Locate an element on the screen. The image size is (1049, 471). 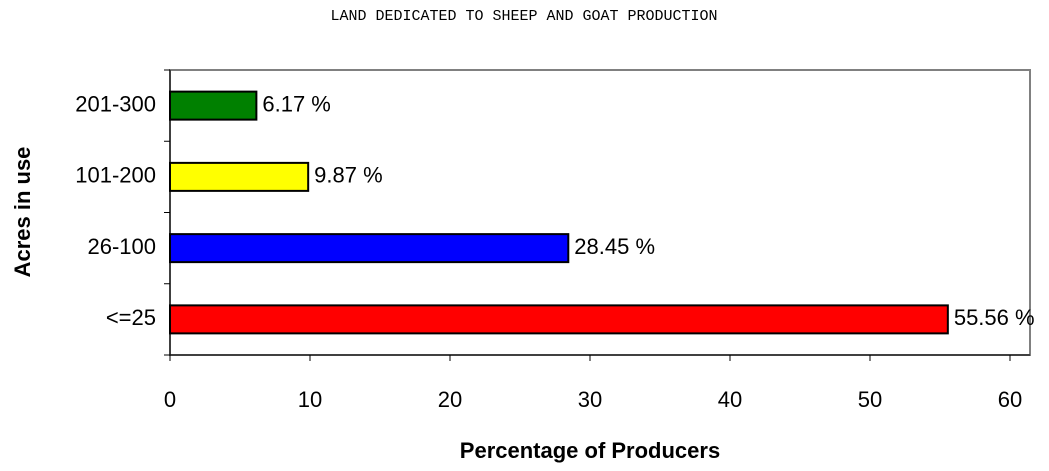
value-label: 55.56 % is located at coordinates (994, 317).